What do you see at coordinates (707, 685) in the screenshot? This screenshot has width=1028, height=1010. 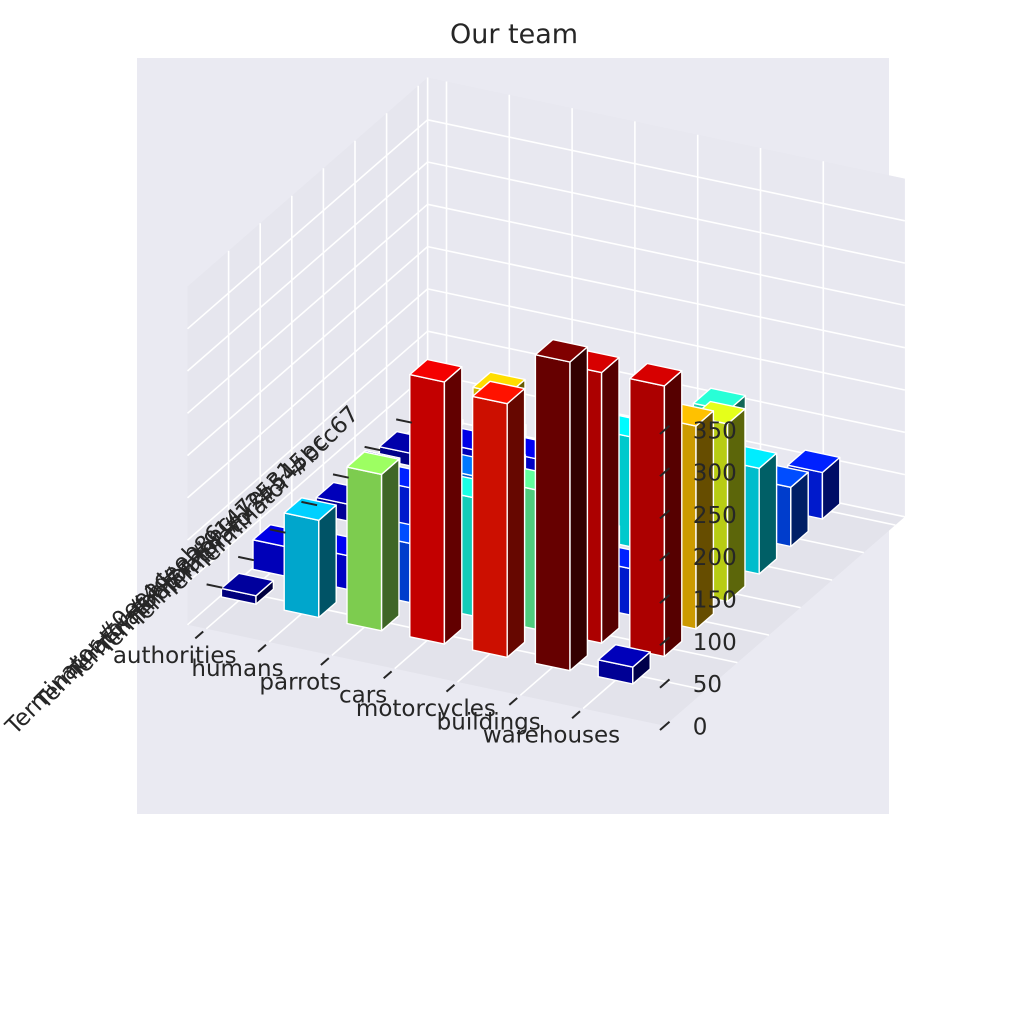 I see `z-tick-label: 50` at bounding box center [707, 685].